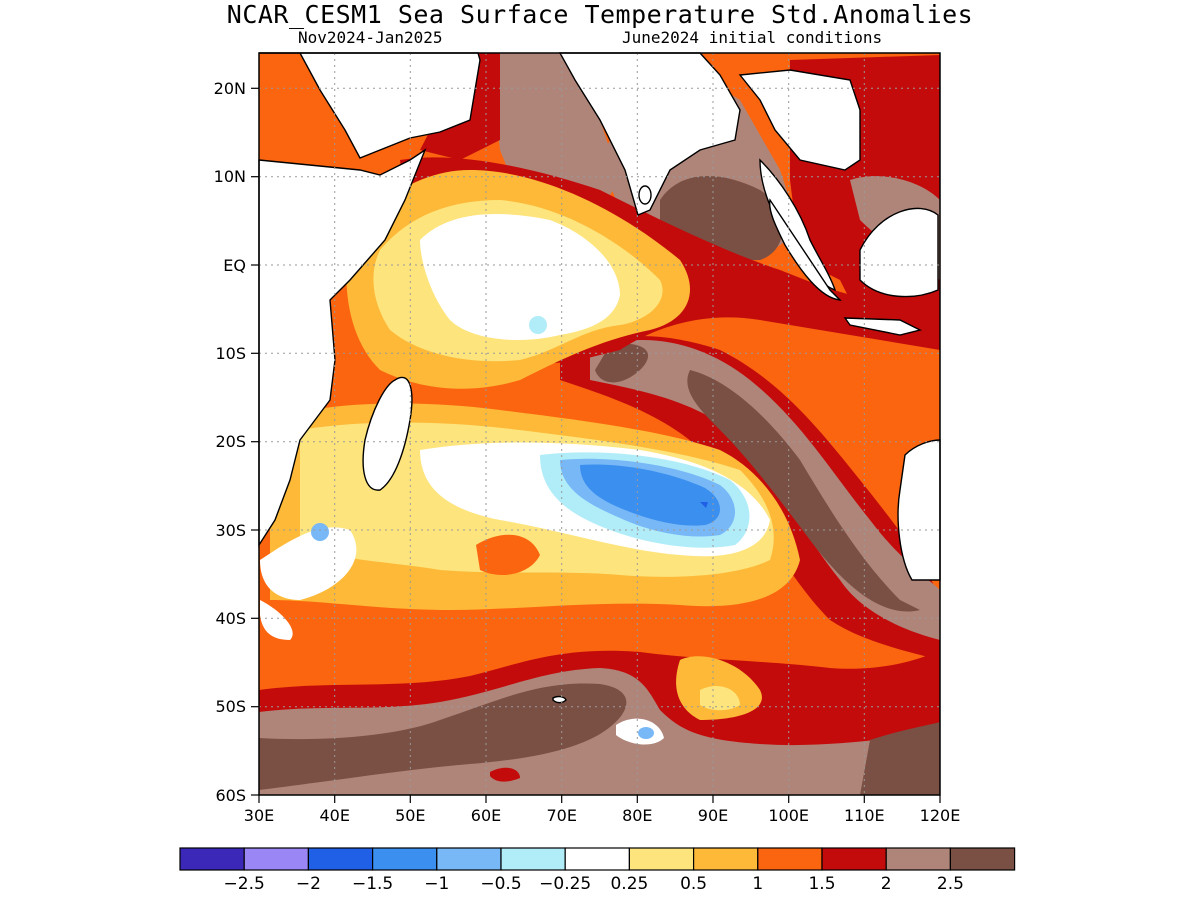 The image size is (1200, 900). Describe the element at coordinates (757, 884) in the screenshot. I see `colorbar-label: 1` at that location.